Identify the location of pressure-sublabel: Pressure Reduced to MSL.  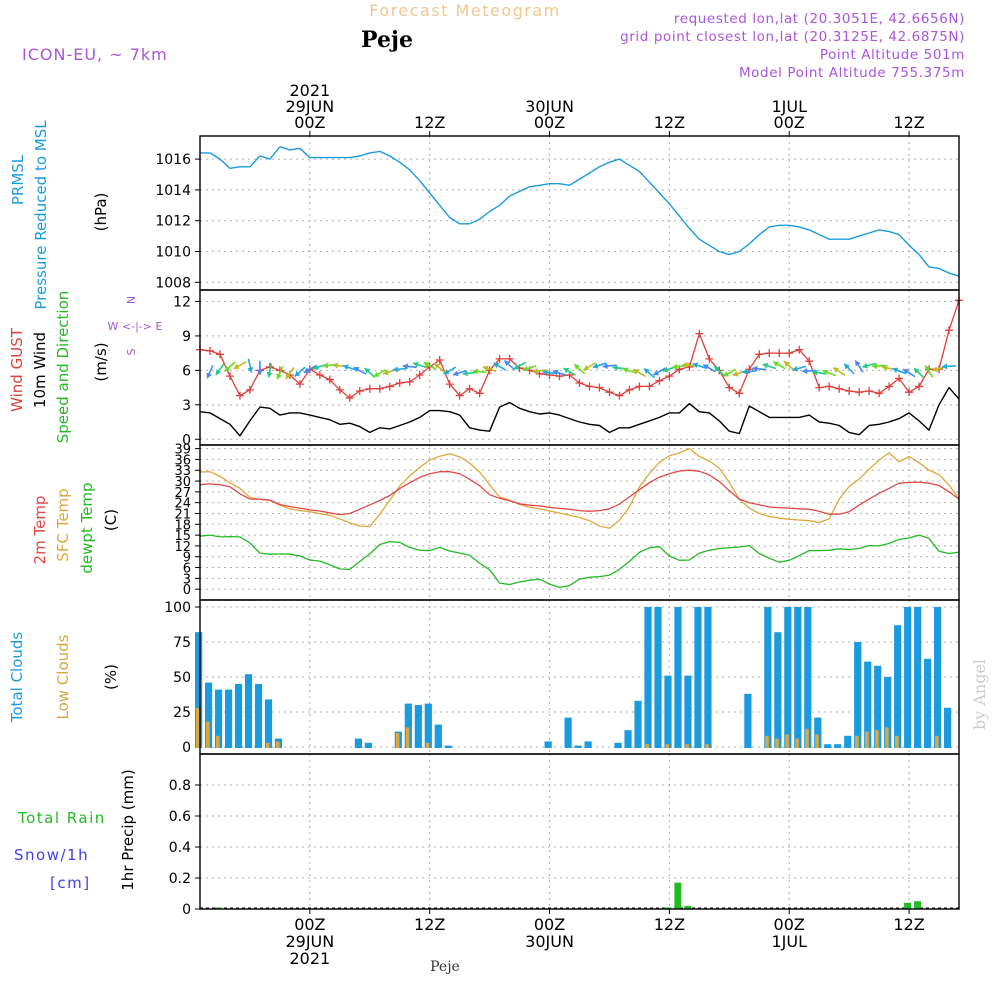
(41, 215).